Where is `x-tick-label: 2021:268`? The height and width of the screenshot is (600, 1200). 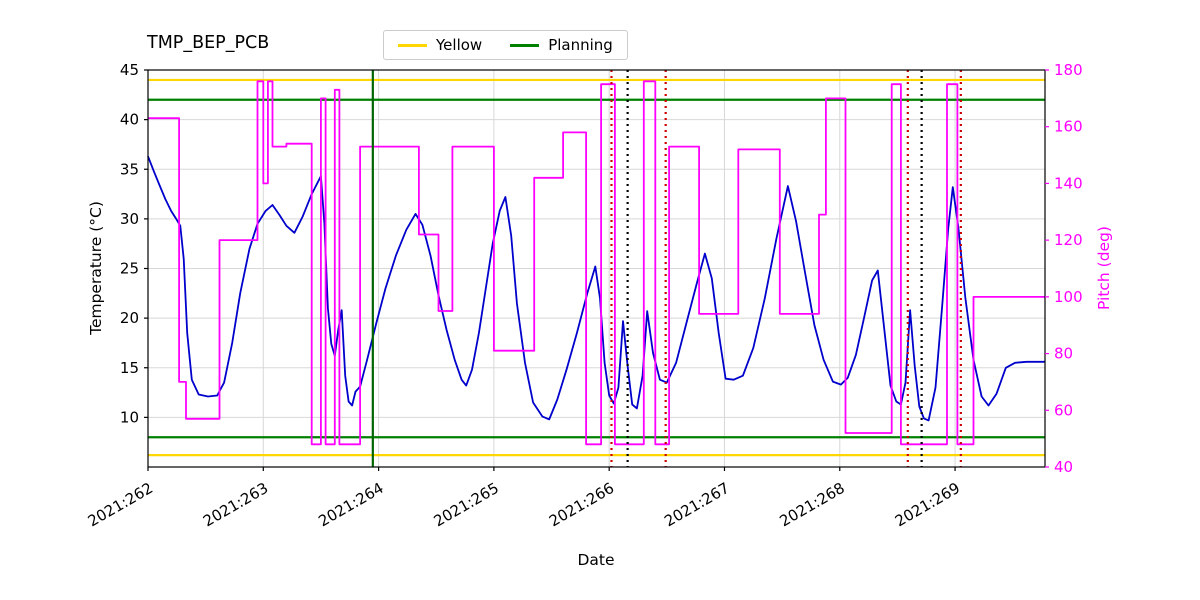
x-tick-label: 2021:268 is located at coordinates (812, 505).